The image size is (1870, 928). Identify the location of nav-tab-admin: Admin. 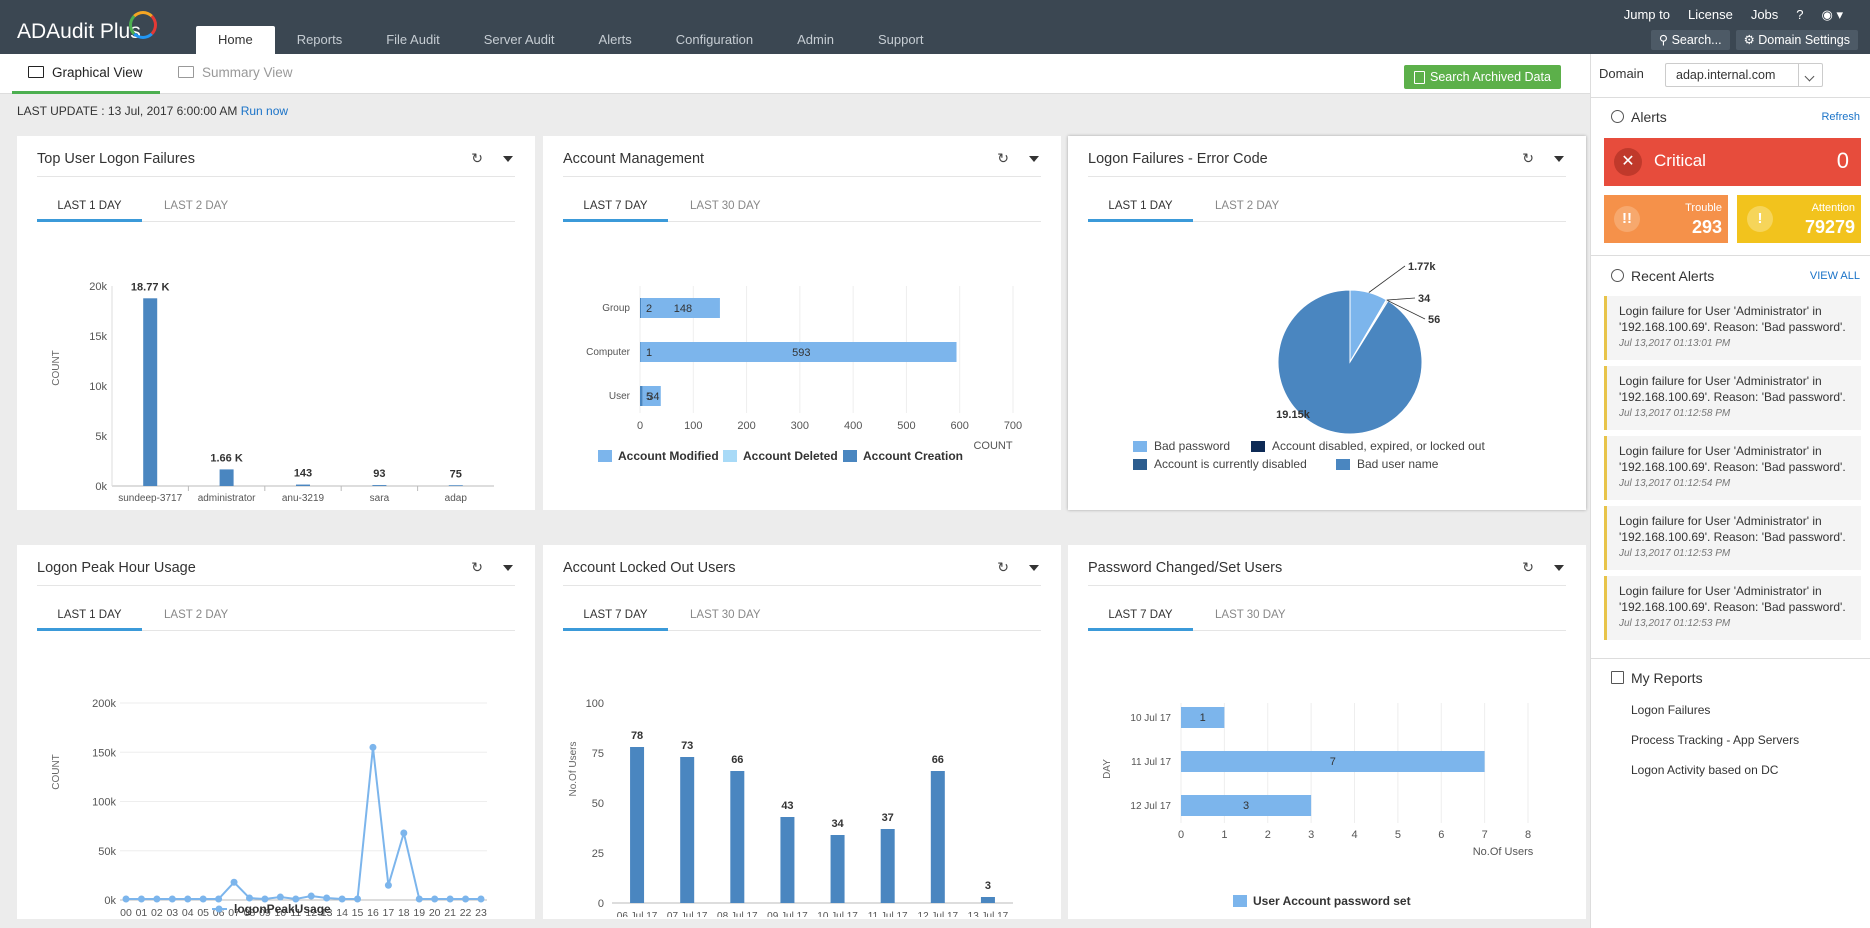
(815, 39).